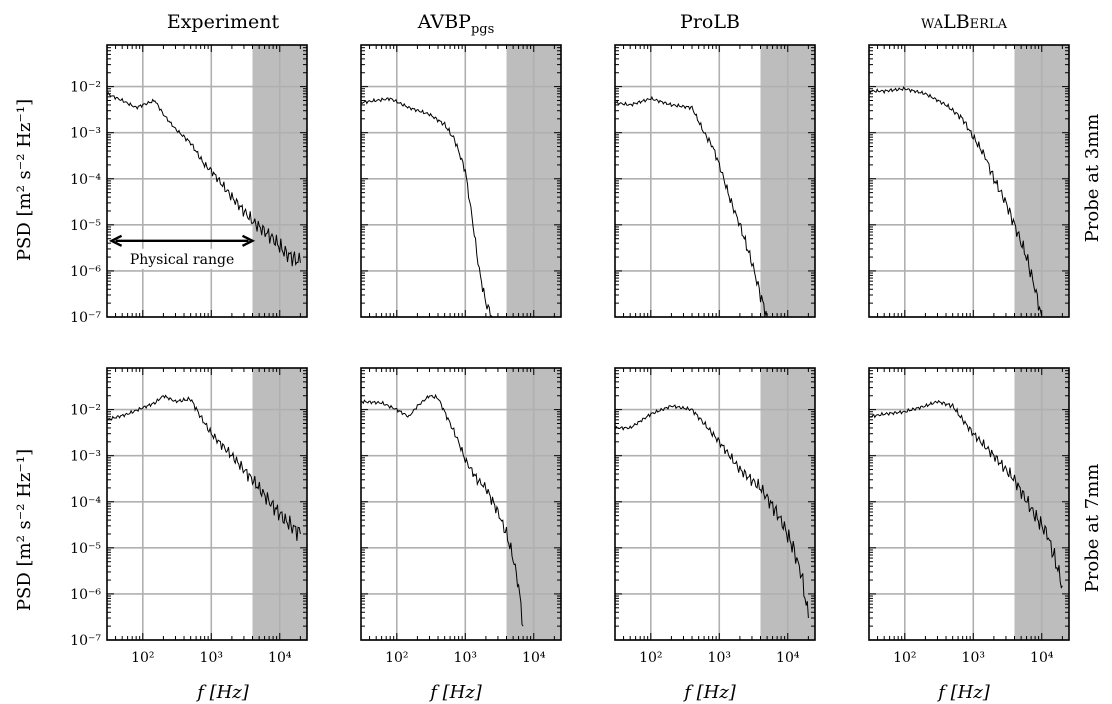  I want to click on column-title-walberla: waLBerla, so click(964, 22).